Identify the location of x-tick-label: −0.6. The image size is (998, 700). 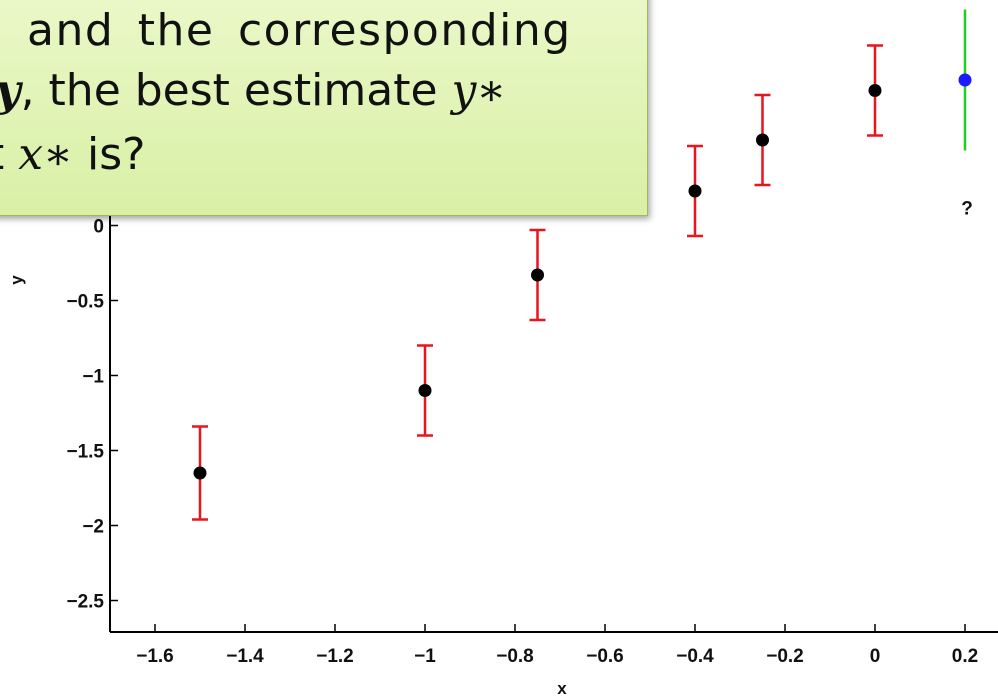
(605, 656).